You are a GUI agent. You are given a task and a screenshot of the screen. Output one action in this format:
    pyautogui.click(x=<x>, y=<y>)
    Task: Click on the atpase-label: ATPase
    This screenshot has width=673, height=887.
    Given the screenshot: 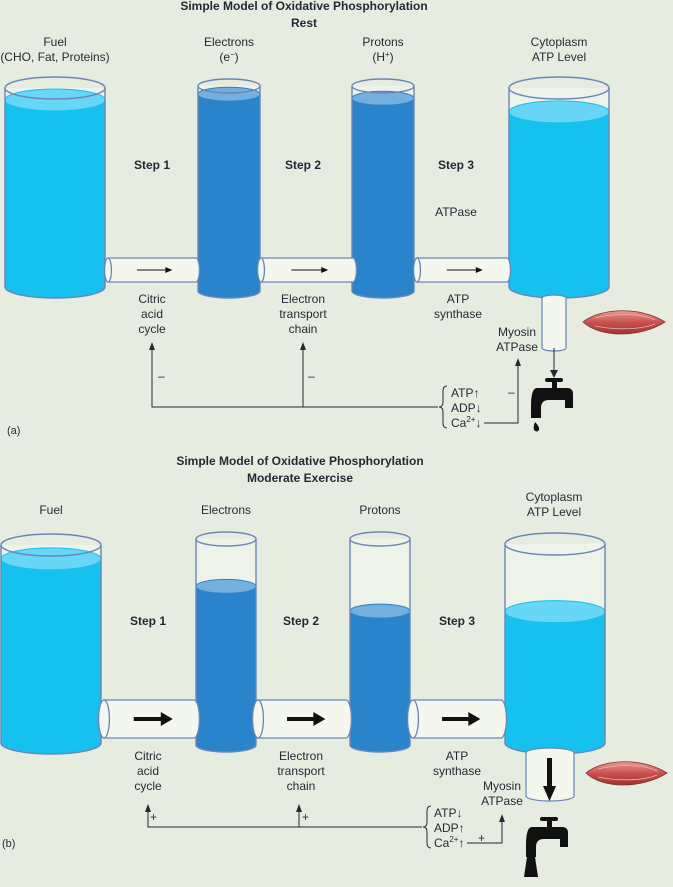 What is the action you would take?
    pyautogui.click(x=456, y=212)
    